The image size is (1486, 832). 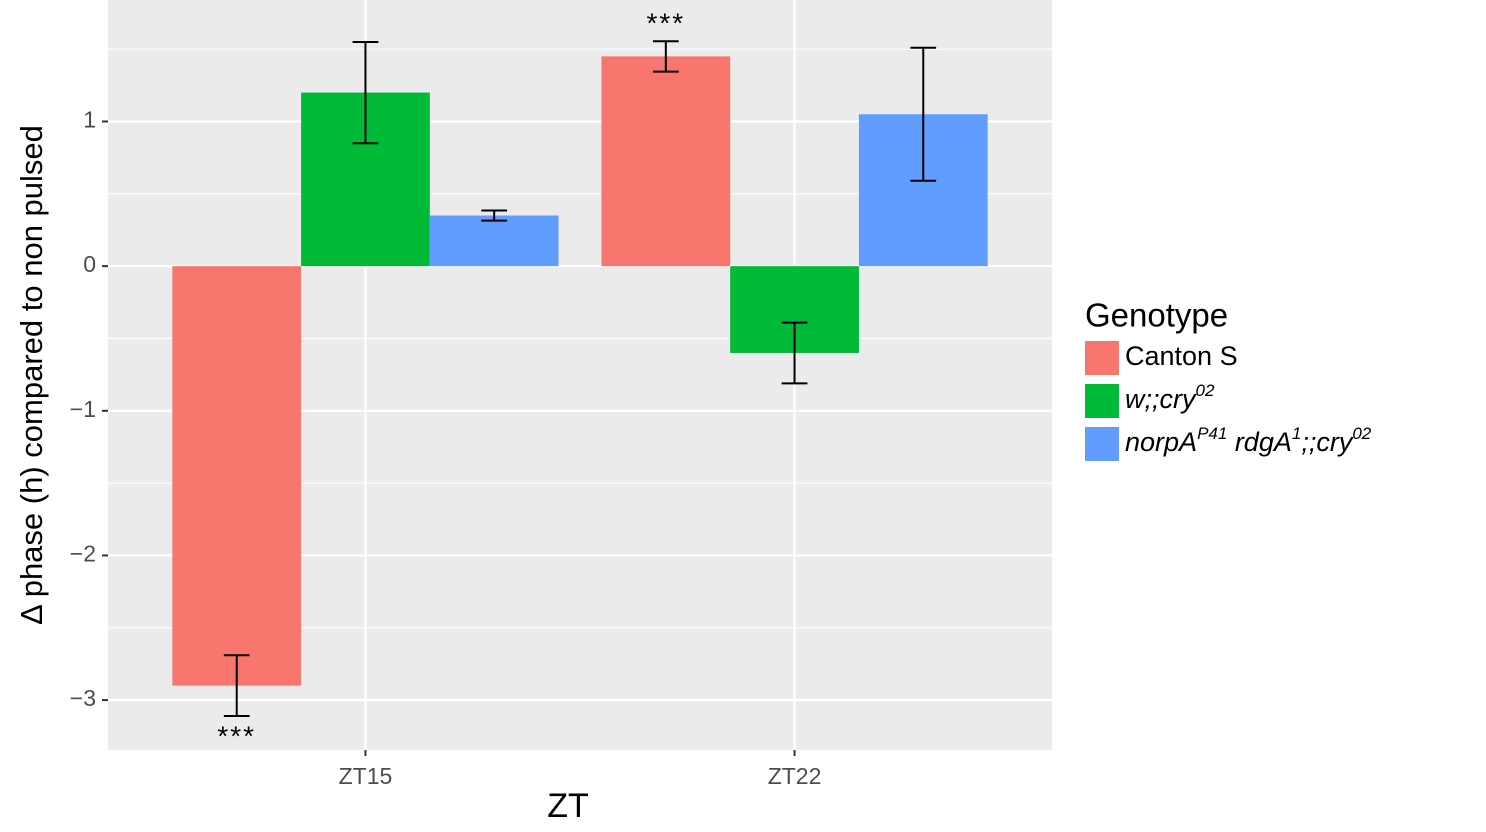 I want to click on legend-label-part: norpA, so click(x=1161, y=442).